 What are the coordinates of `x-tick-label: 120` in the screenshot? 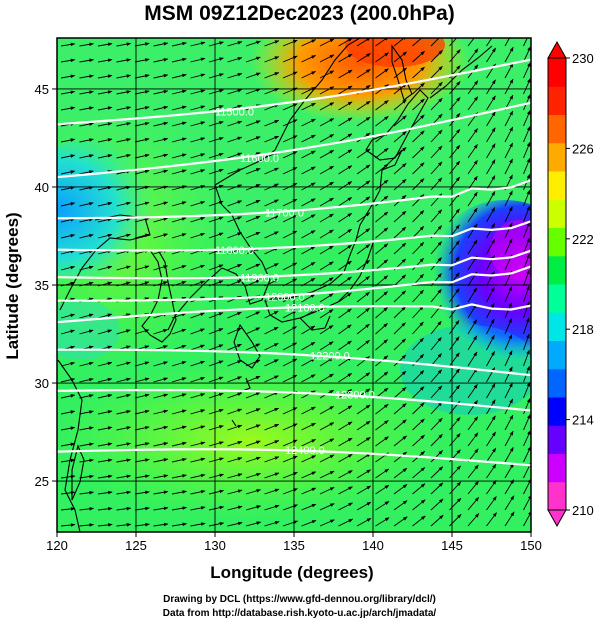 It's located at (57, 545).